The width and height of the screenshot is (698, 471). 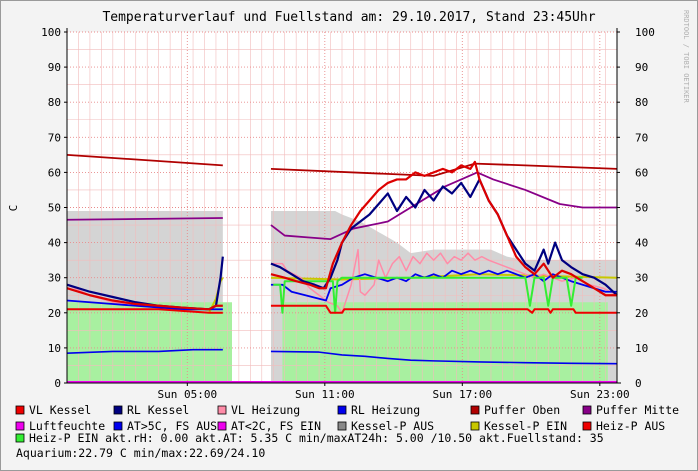 I want to click on legend-label: AT>5C, FS AUS, so click(x=172, y=426).